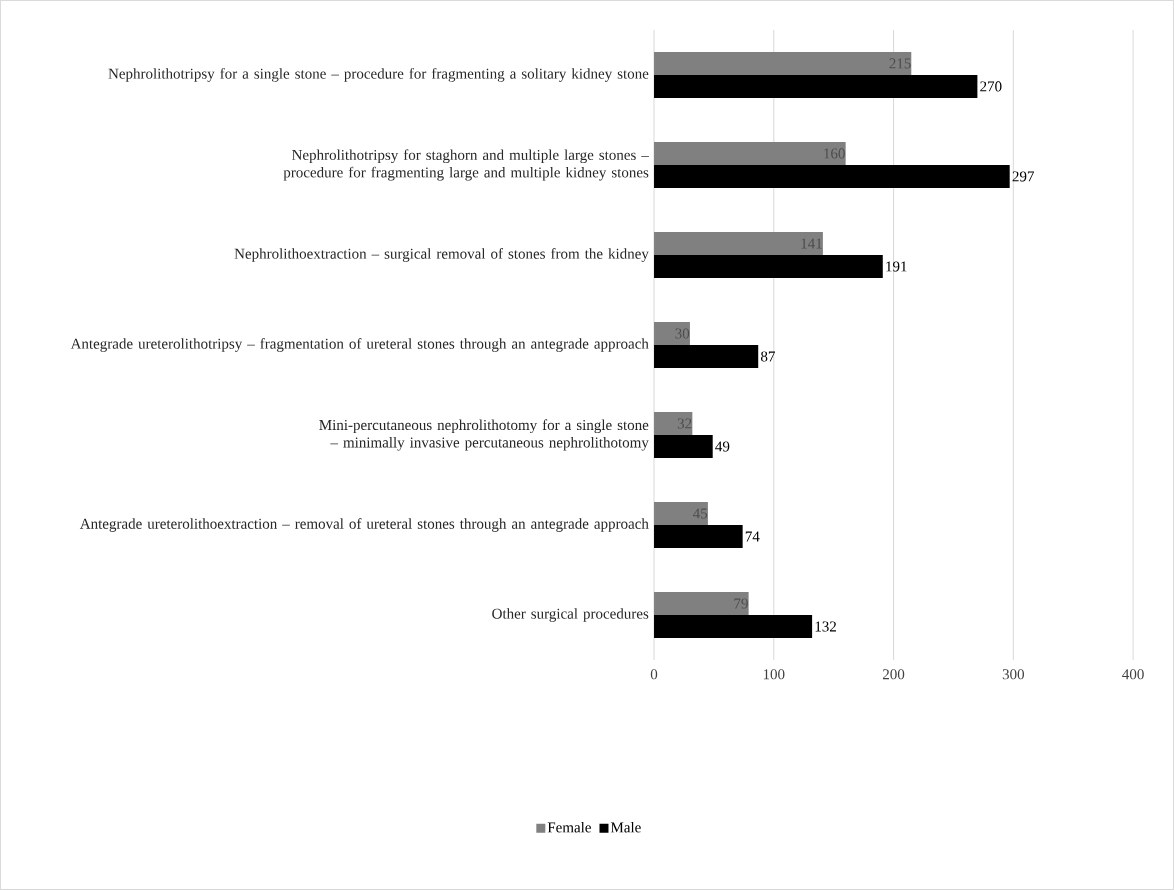 The width and height of the screenshot is (1174, 890). What do you see at coordinates (767, 356) in the screenshot?
I see `data-label: 87` at bounding box center [767, 356].